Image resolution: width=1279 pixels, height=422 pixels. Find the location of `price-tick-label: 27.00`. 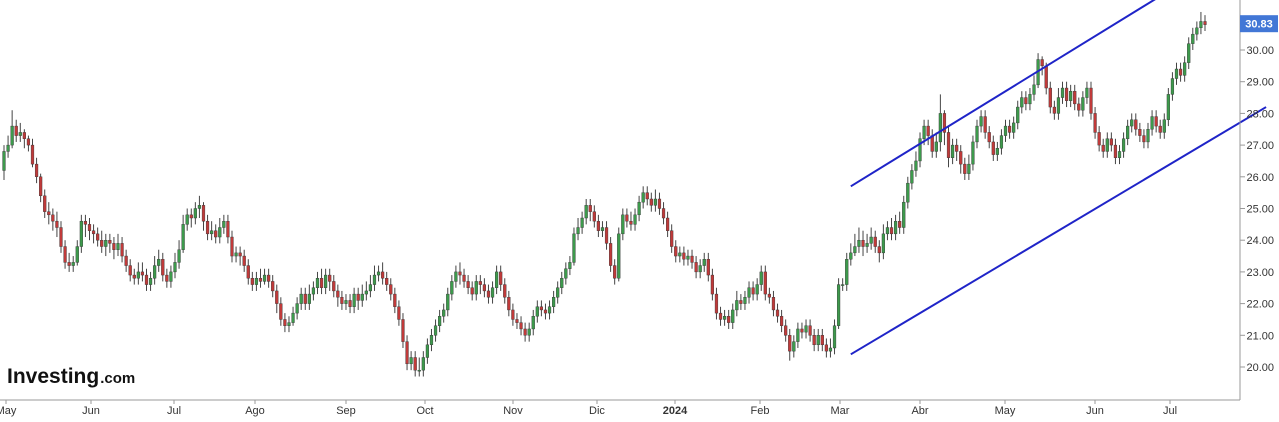

price-tick-label: 27.00 is located at coordinates (1260, 146).